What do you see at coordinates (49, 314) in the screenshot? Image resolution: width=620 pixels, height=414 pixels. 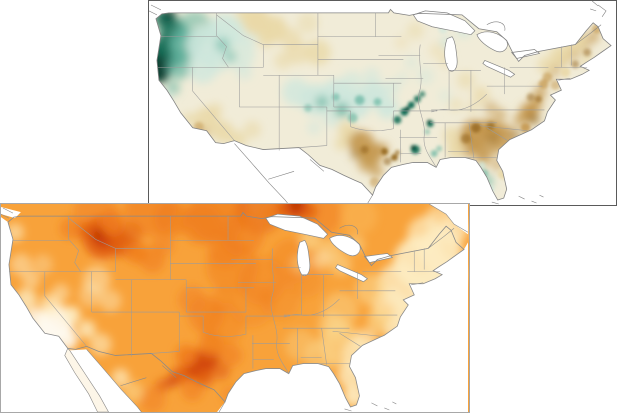 I see `pacific-ocean` at bounding box center [49, 314].